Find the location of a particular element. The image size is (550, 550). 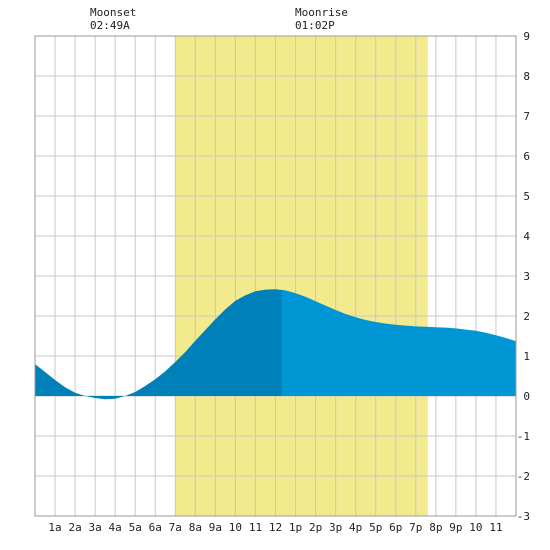

moonset-time: 02:49A is located at coordinates (110, 25).